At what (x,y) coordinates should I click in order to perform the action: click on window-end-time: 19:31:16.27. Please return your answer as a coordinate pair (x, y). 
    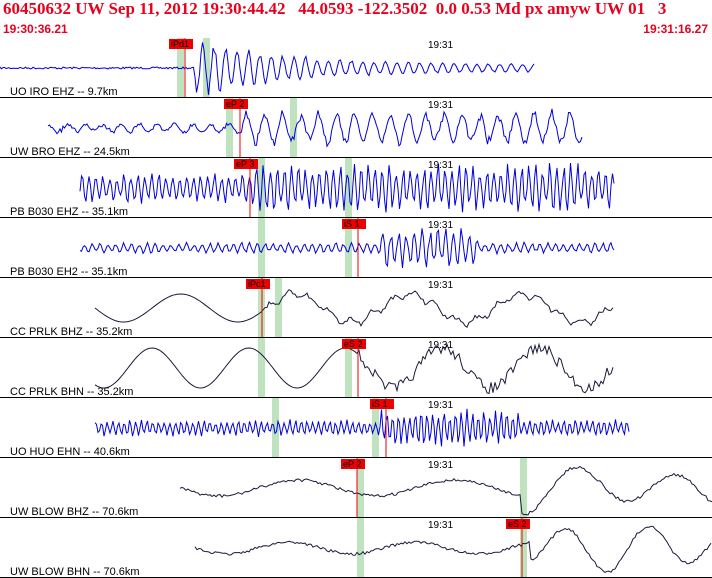
    Looking at the image, I should click on (675, 29).